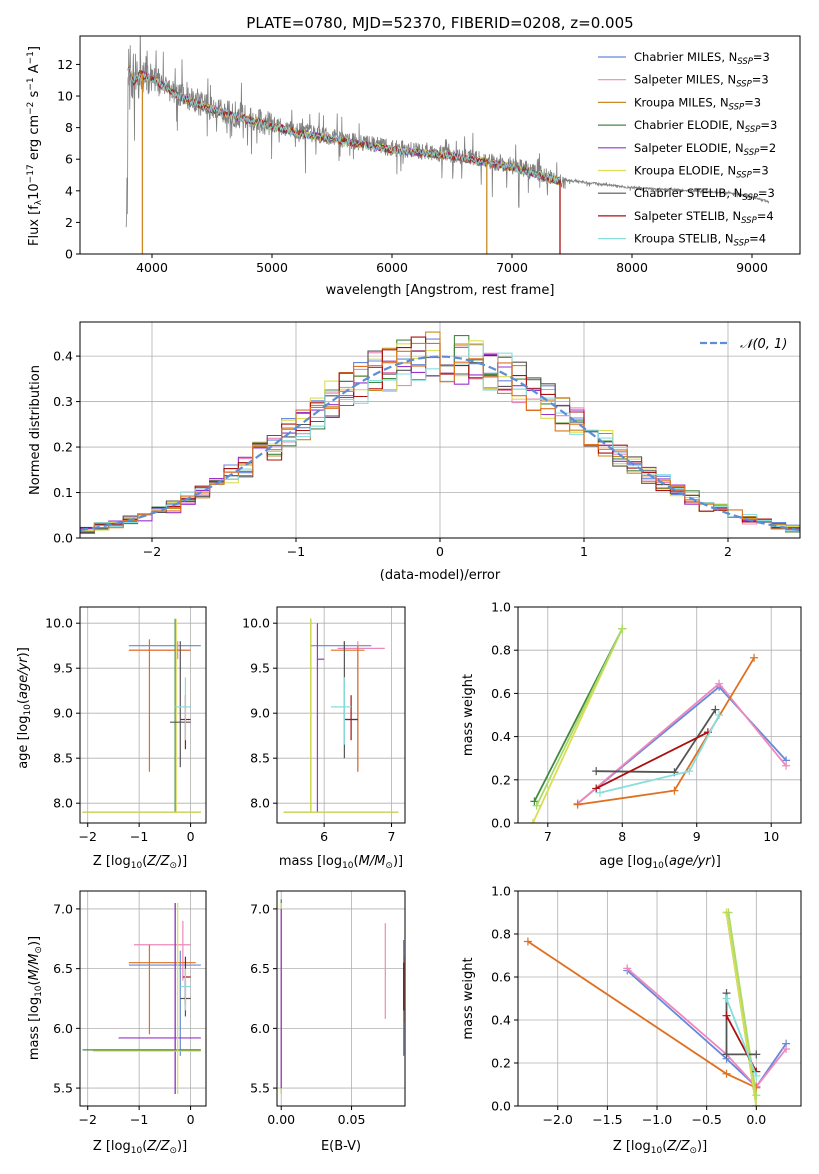 The width and height of the screenshot is (819, 1174). I want to click on x-tick-label: 7000, so click(512, 267).